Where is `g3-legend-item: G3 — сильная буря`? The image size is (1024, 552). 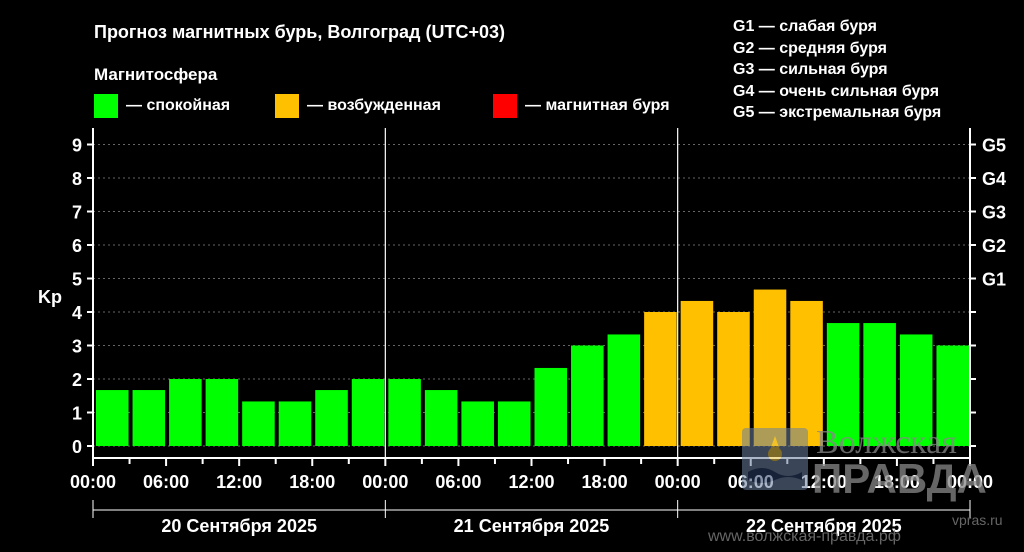
g3-legend-item: G3 — сильная буря is located at coordinates (810, 69).